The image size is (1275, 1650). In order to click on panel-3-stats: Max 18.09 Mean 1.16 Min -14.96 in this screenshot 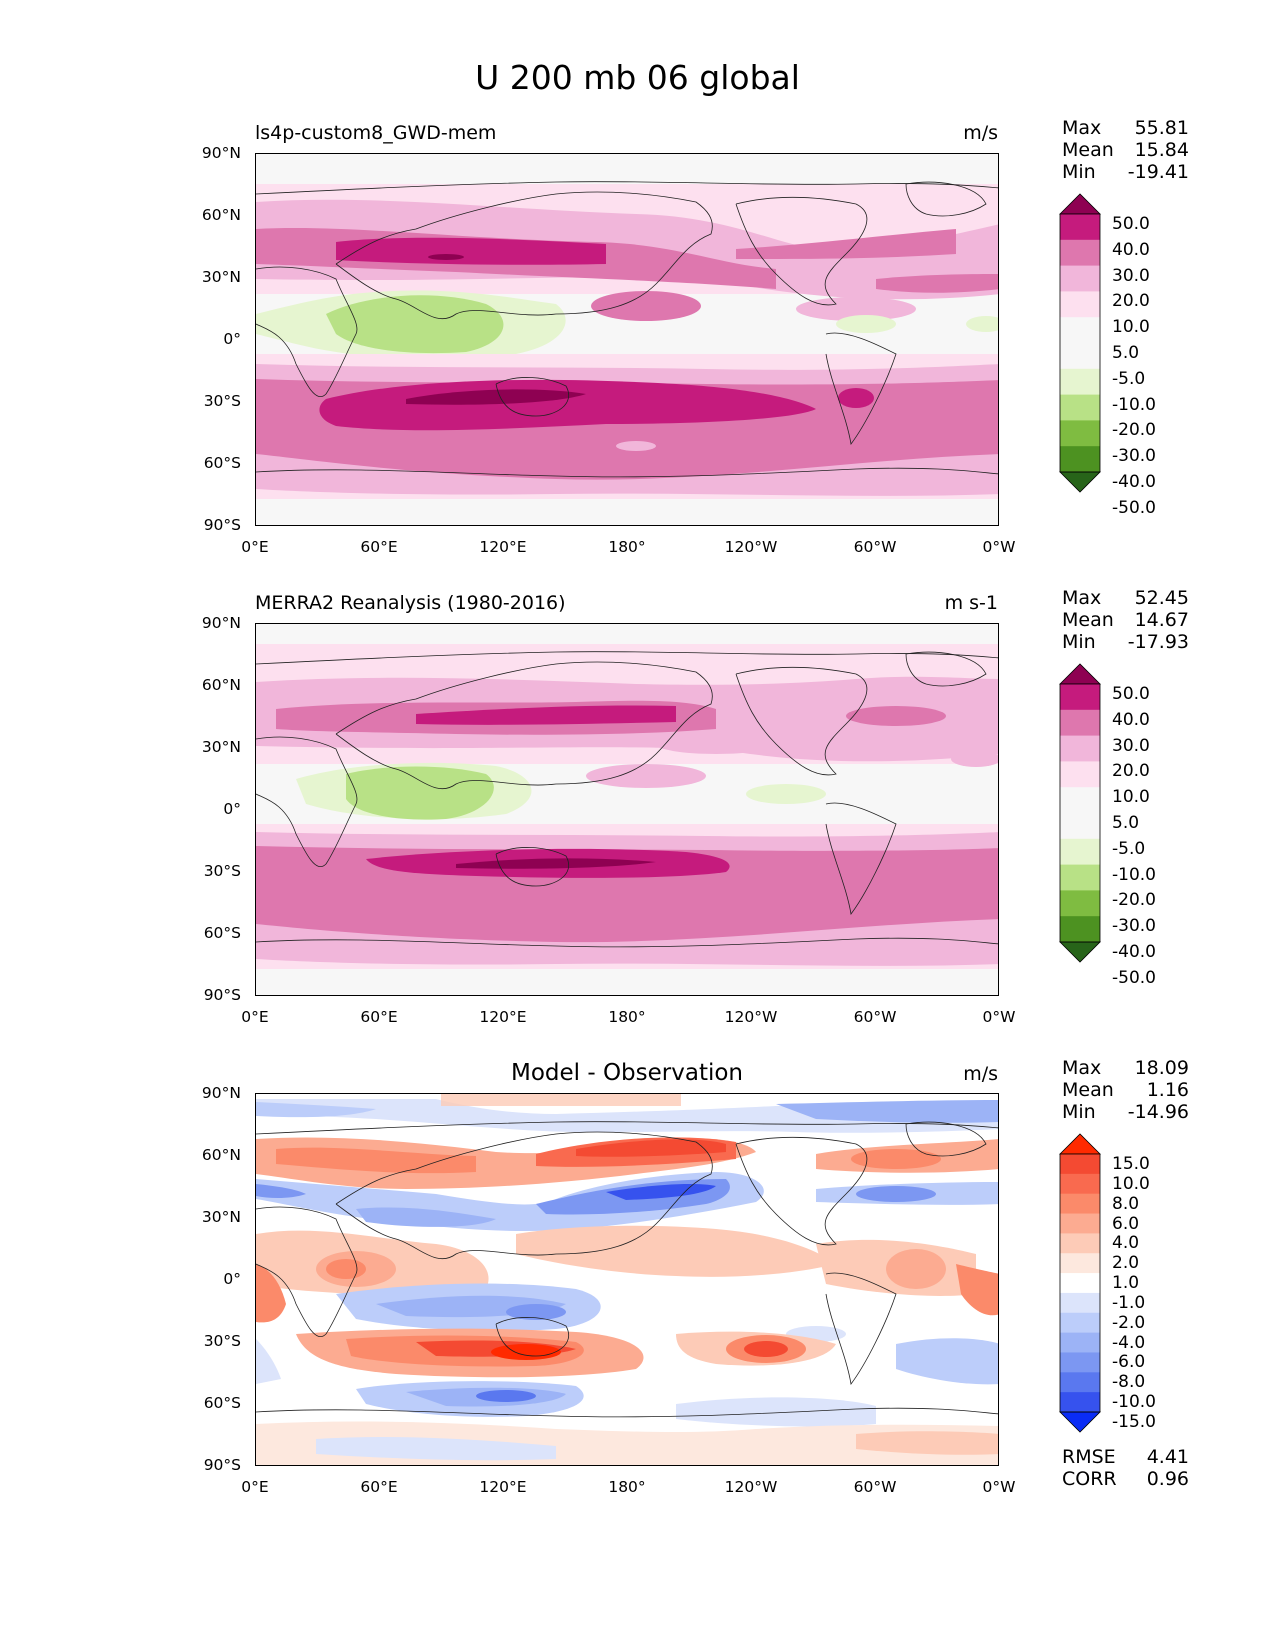, I will do `click(1125, 1090)`.